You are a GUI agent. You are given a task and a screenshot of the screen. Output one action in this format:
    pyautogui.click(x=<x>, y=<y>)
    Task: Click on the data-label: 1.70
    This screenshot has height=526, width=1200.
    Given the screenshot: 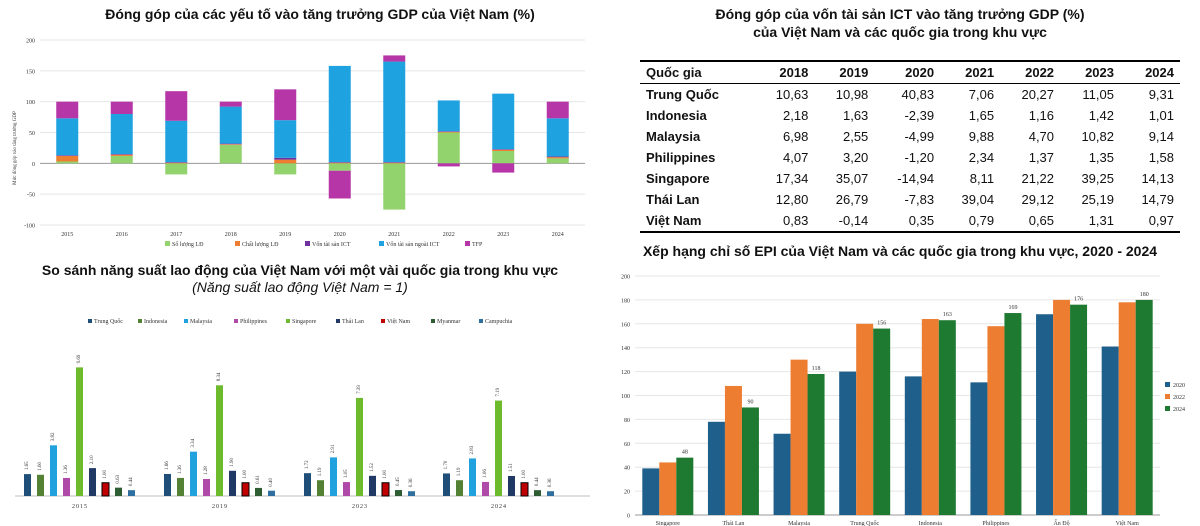 What is the action you would take?
    pyautogui.click(x=446, y=464)
    